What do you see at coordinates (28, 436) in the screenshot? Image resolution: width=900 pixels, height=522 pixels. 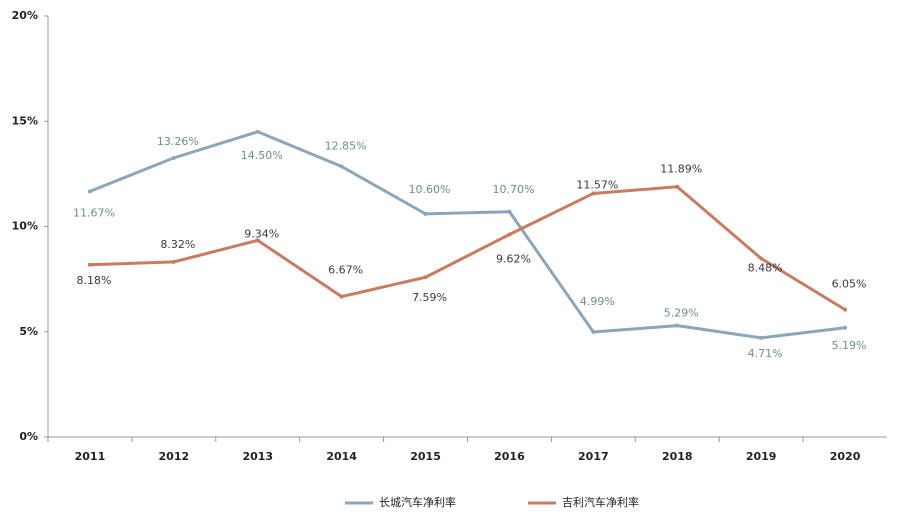 I see `y-tick-label: 0%` at bounding box center [28, 436].